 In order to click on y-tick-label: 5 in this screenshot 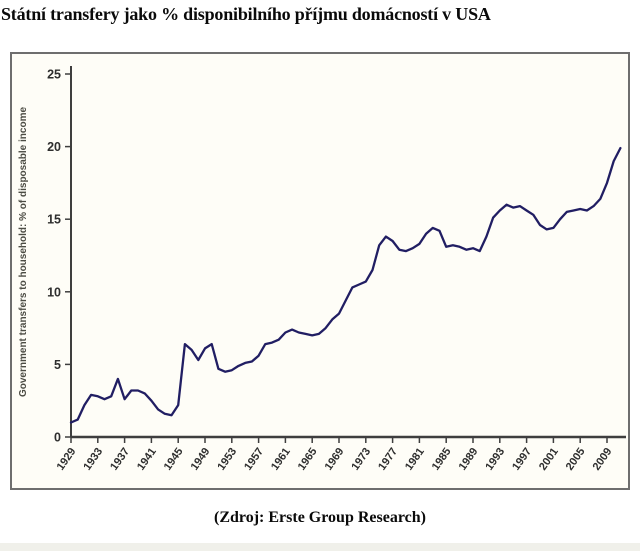, I will do `click(57, 365)`.